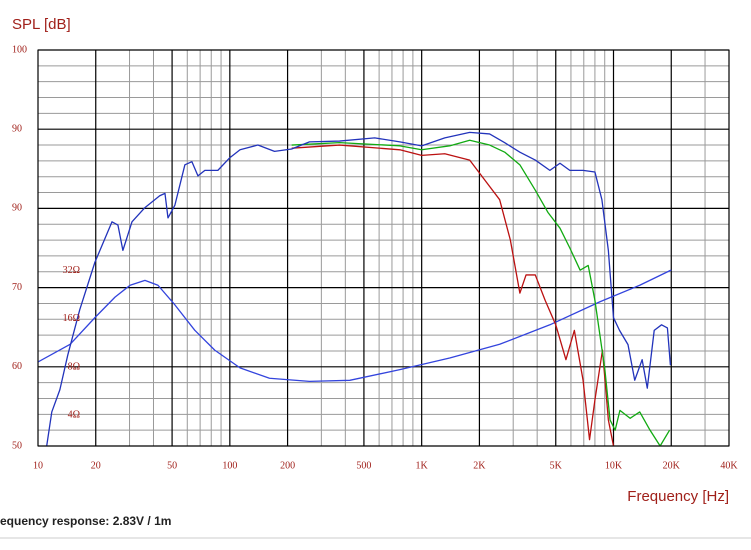 The height and width of the screenshot is (550, 751). What do you see at coordinates (678, 496) in the screenshot?
I see `x-axis-label: Frequency [Hz]` at bounding box center [678, 496].